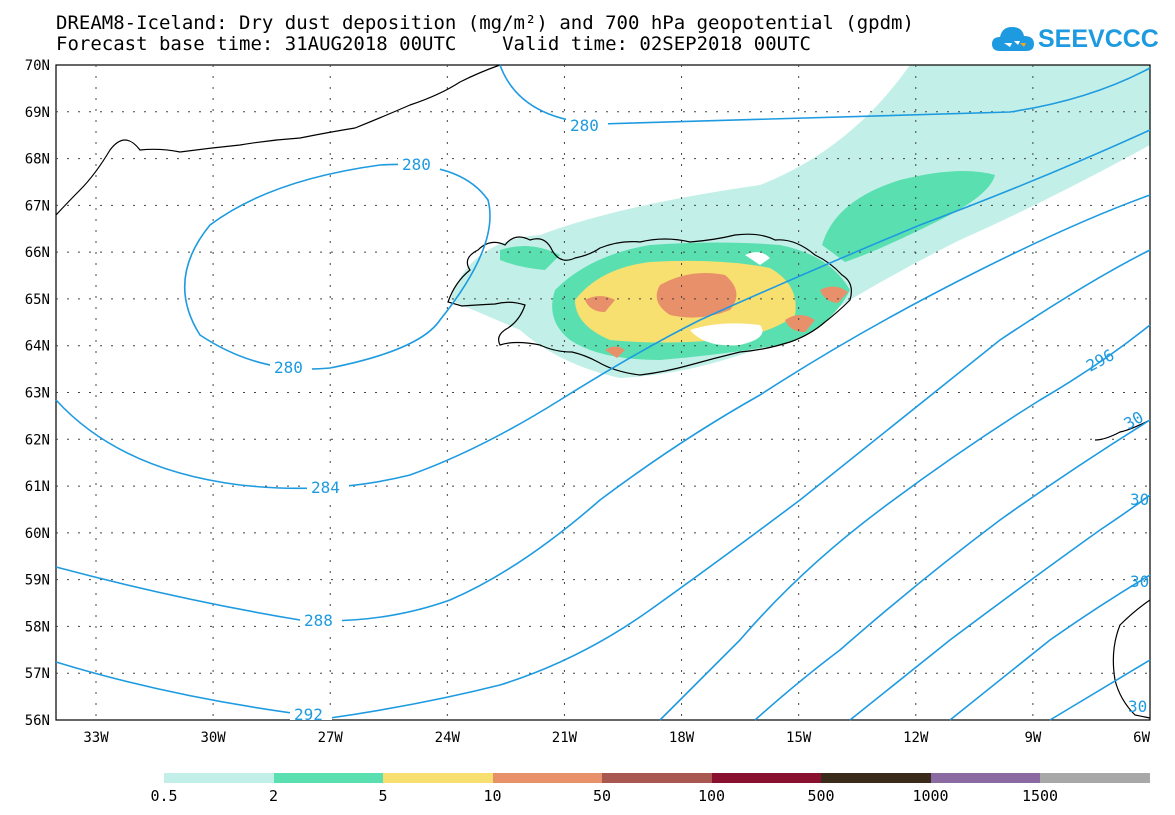 This screenshot has width=1175, height=815. What do you see at coordinates (1040, 796) in the screenshot?
I see `colorbar-label: 1500` at bounding box center [1040, 796].